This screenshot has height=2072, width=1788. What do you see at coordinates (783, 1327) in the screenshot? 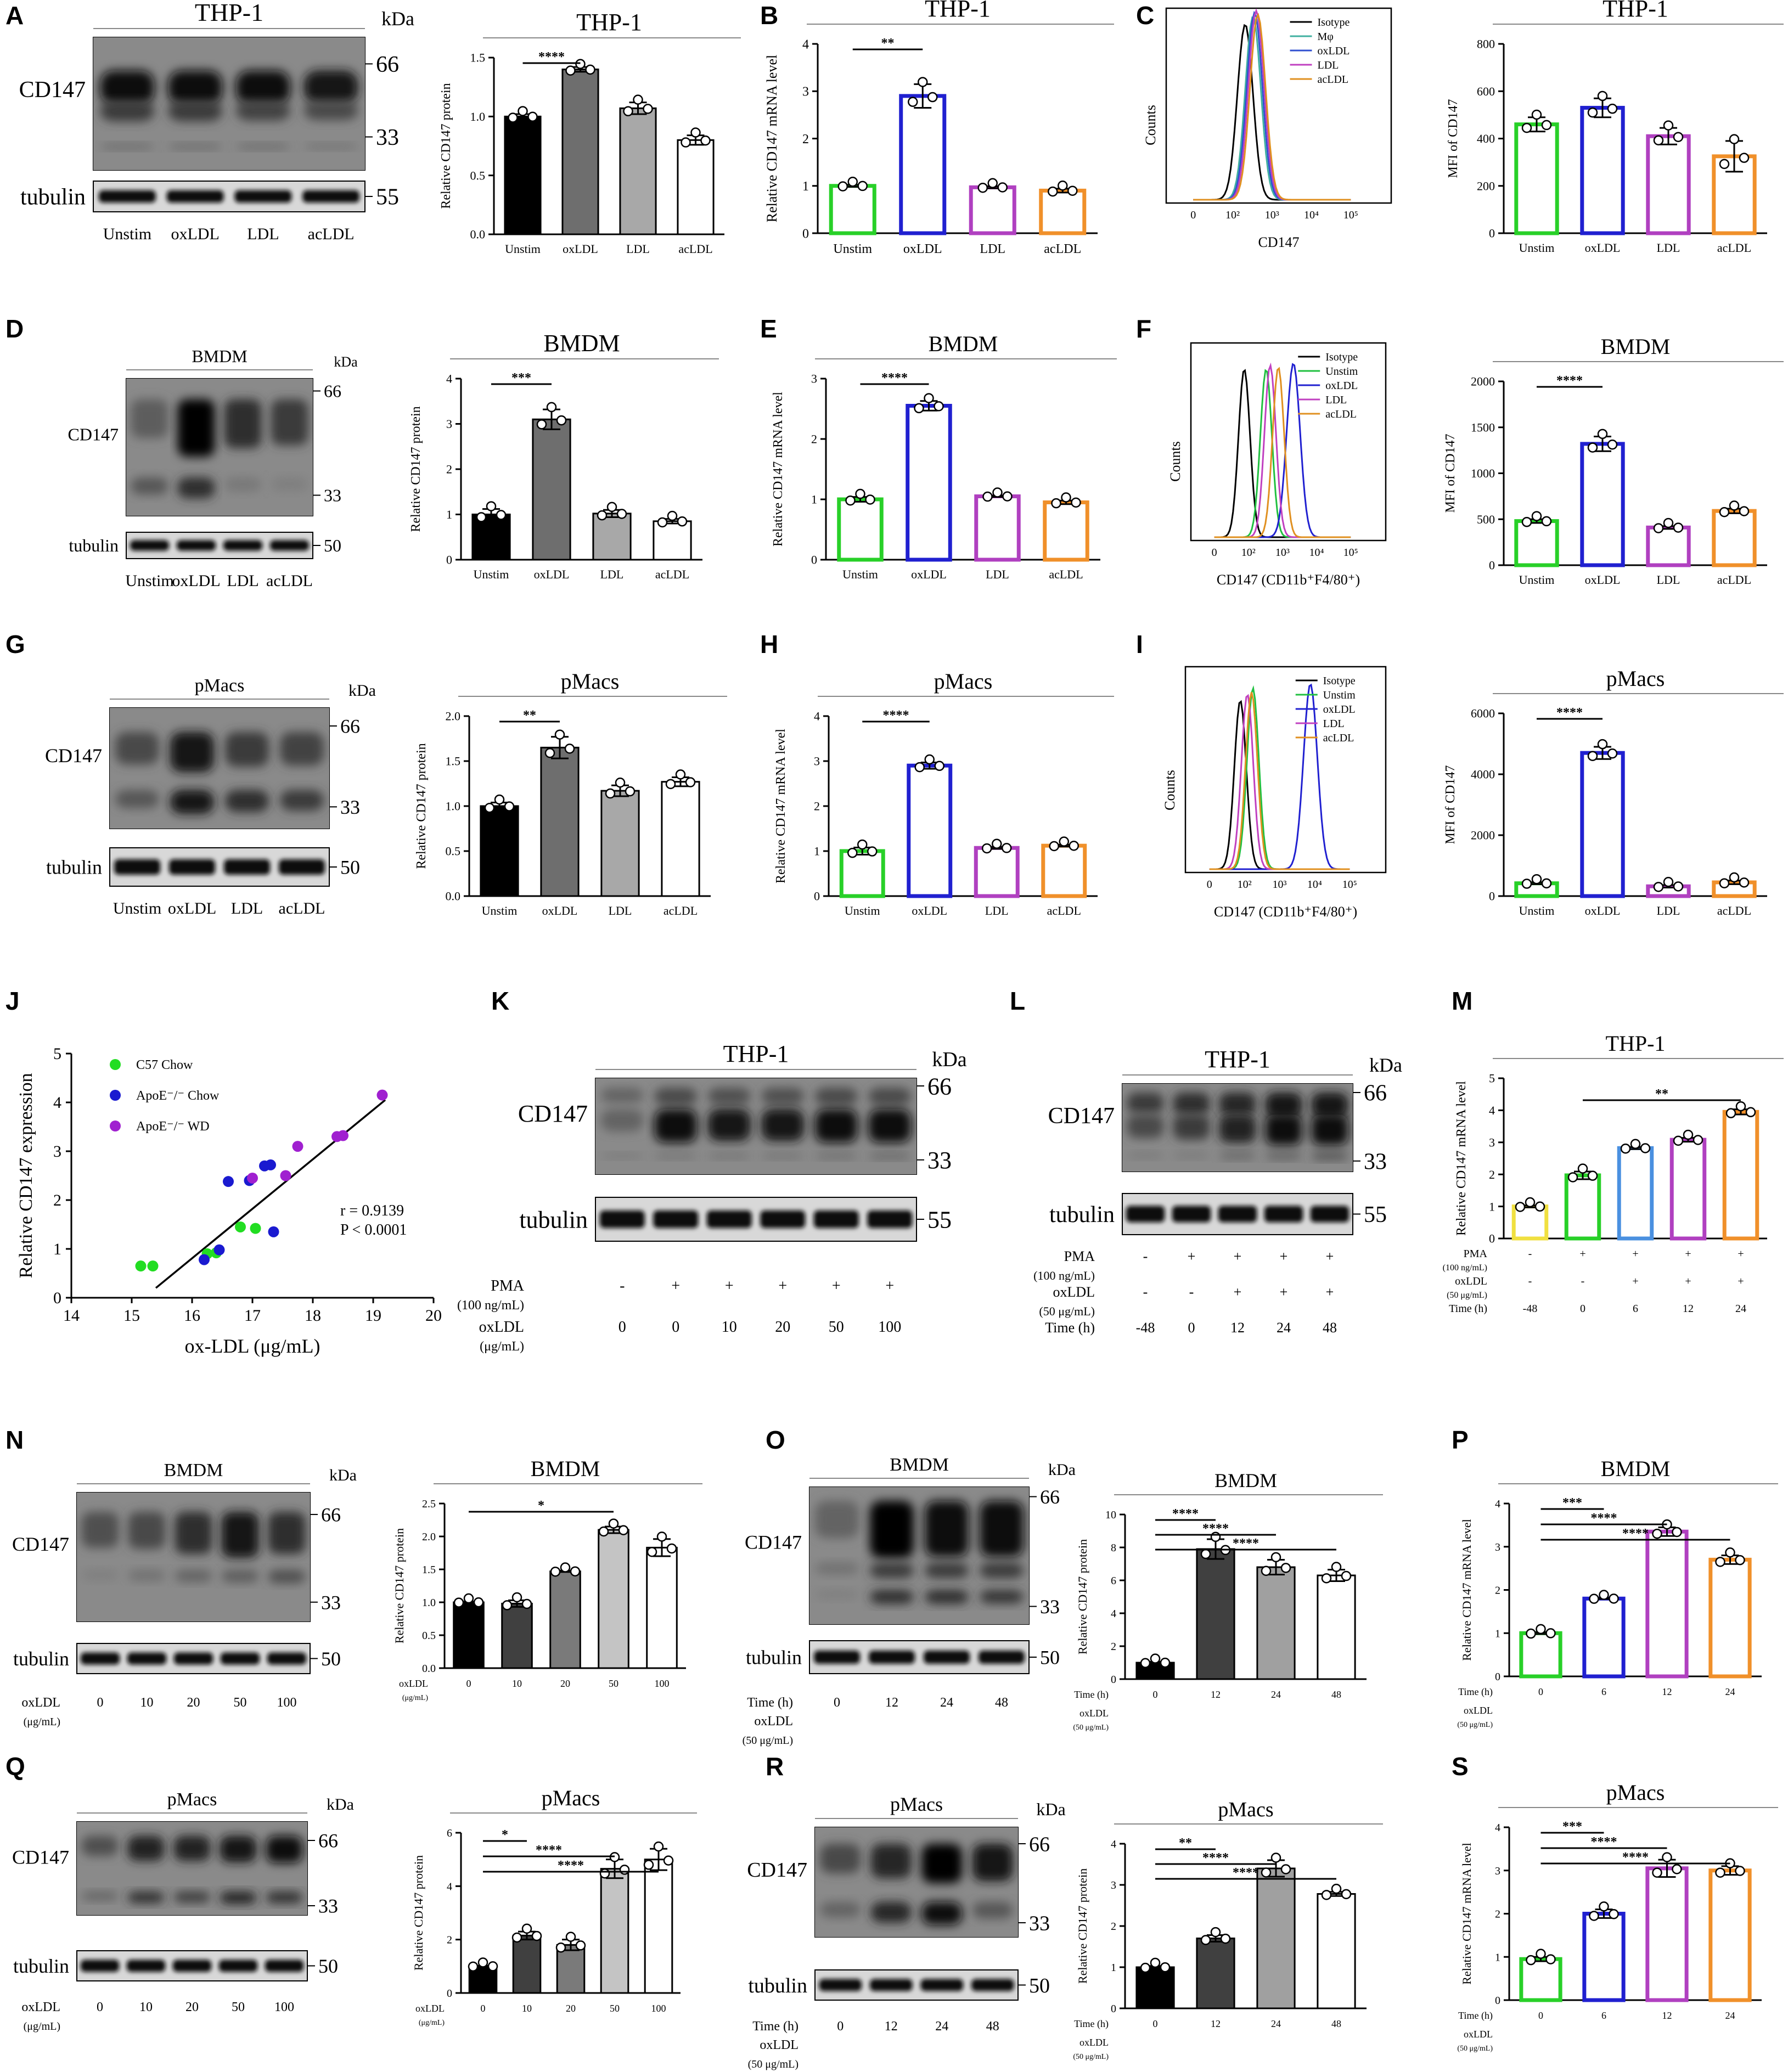
I see `condition-value: 20` at bounding box center [783, 1327].